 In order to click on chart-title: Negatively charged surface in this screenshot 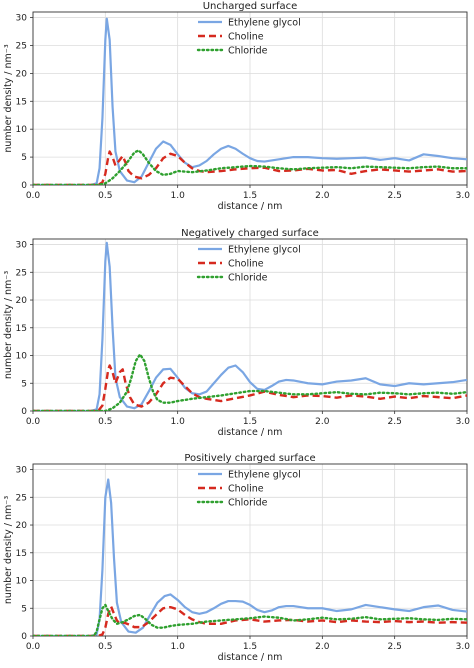, I will do `click(250, 233)`.